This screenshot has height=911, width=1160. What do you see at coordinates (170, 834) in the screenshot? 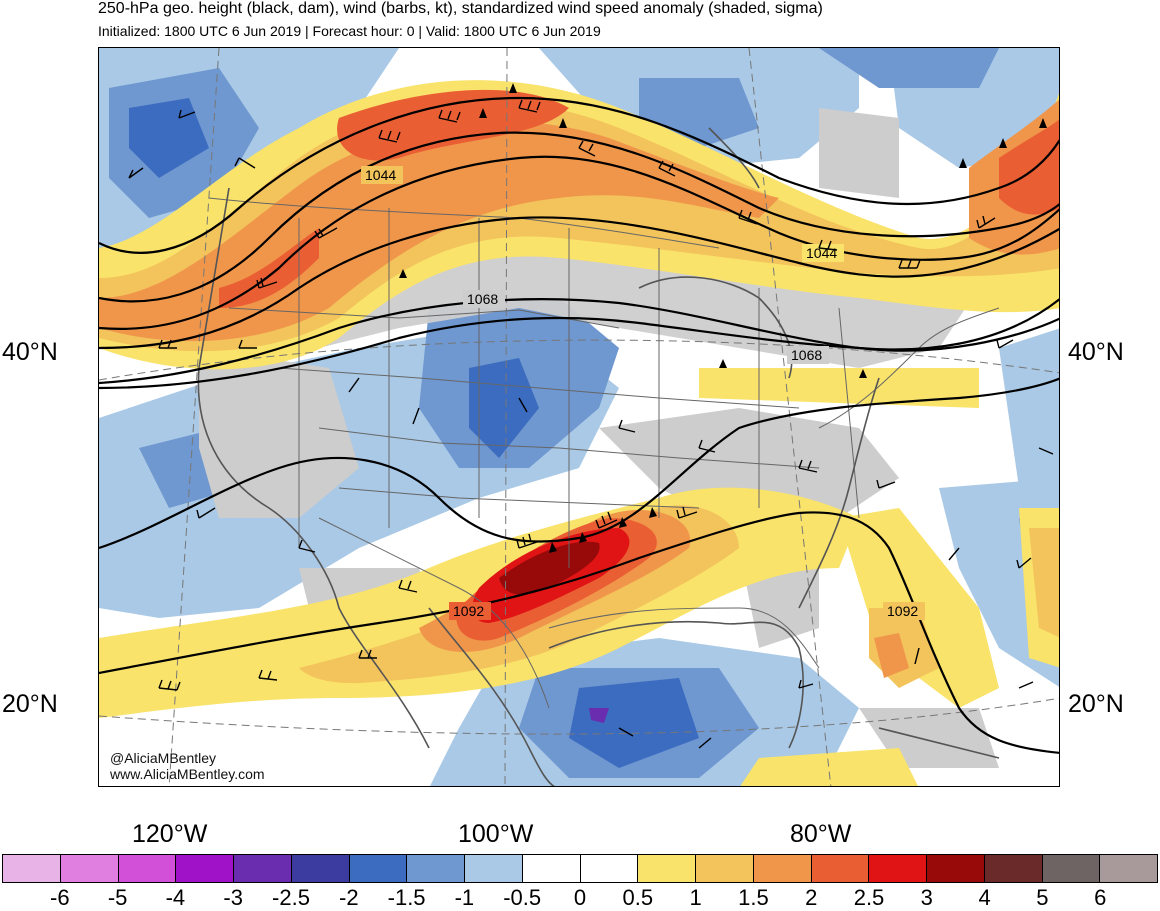
I see `lon-label-120w: 120°W` at bounding box center [170, 834].